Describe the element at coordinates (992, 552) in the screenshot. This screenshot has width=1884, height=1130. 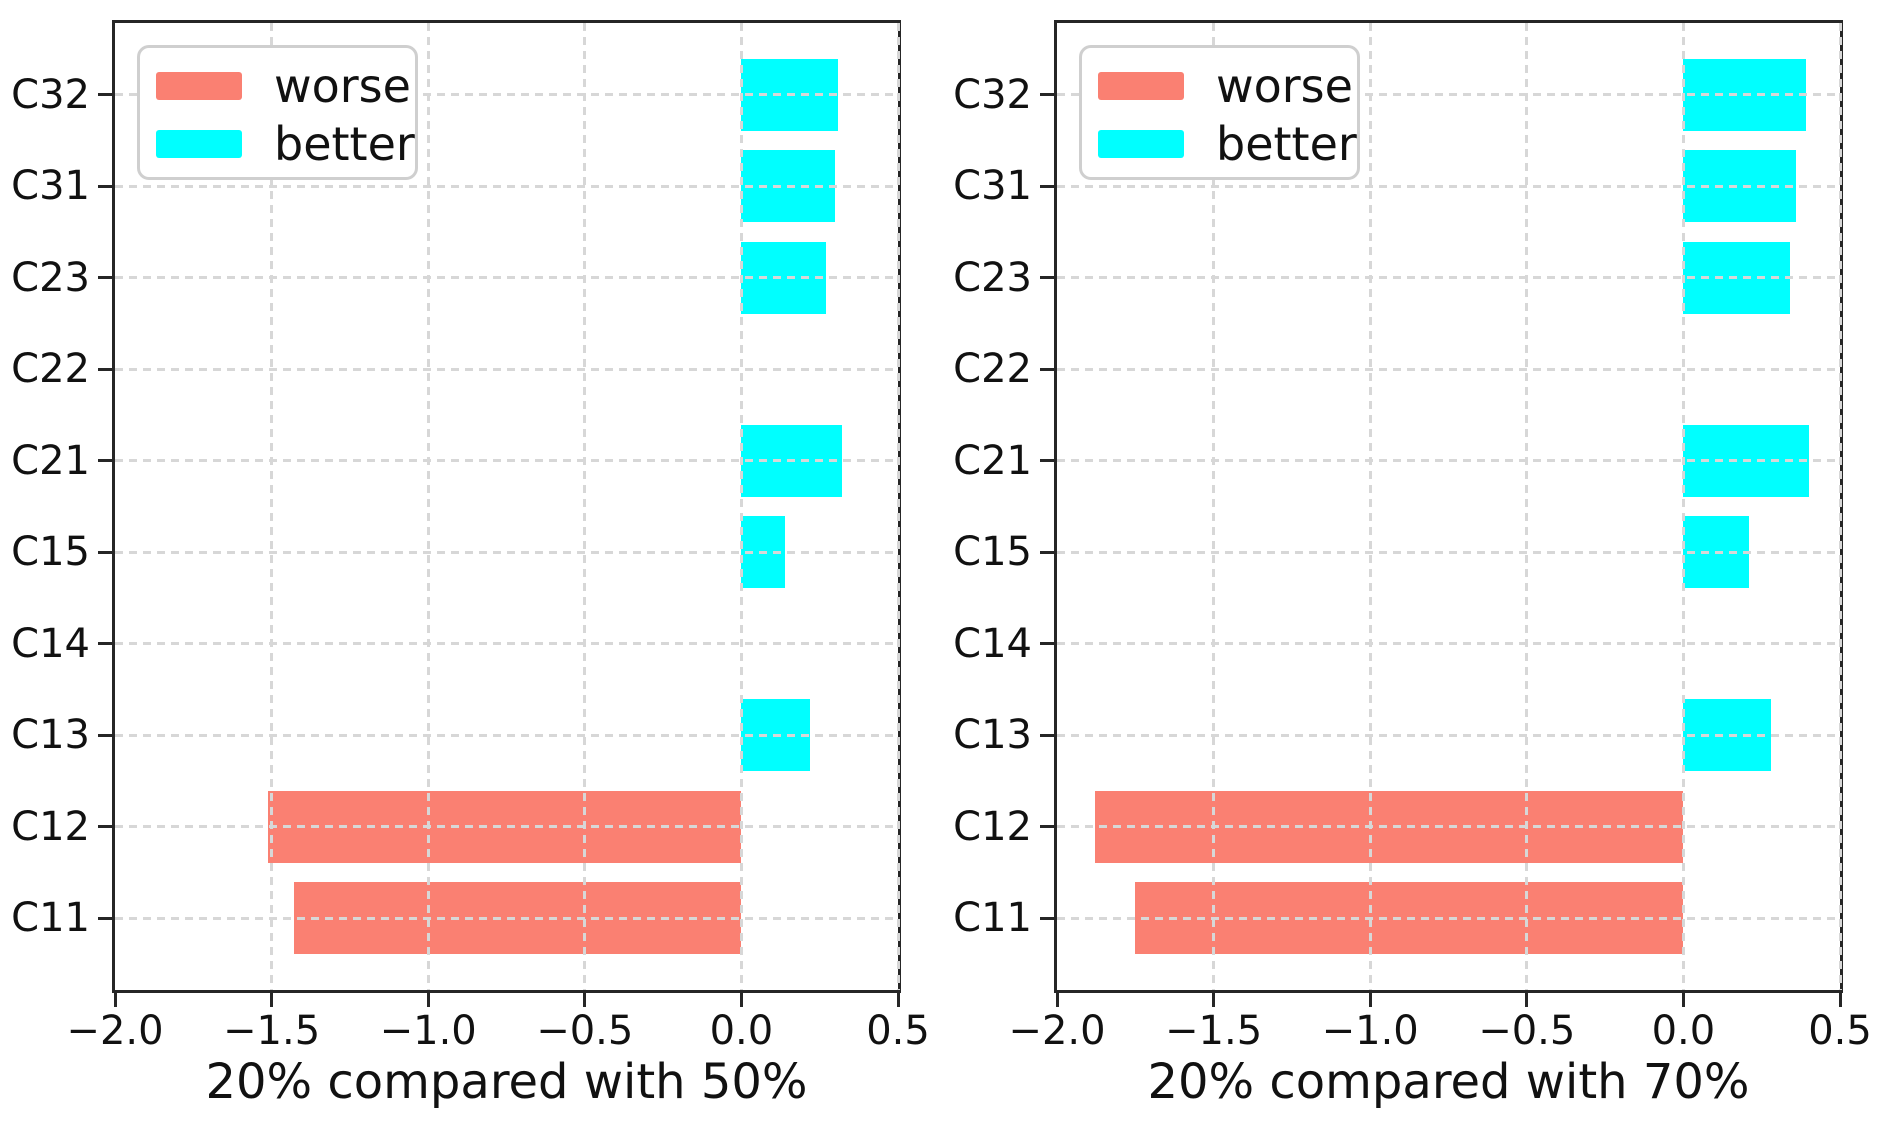
I see `y-tick-label: C15` at that location.